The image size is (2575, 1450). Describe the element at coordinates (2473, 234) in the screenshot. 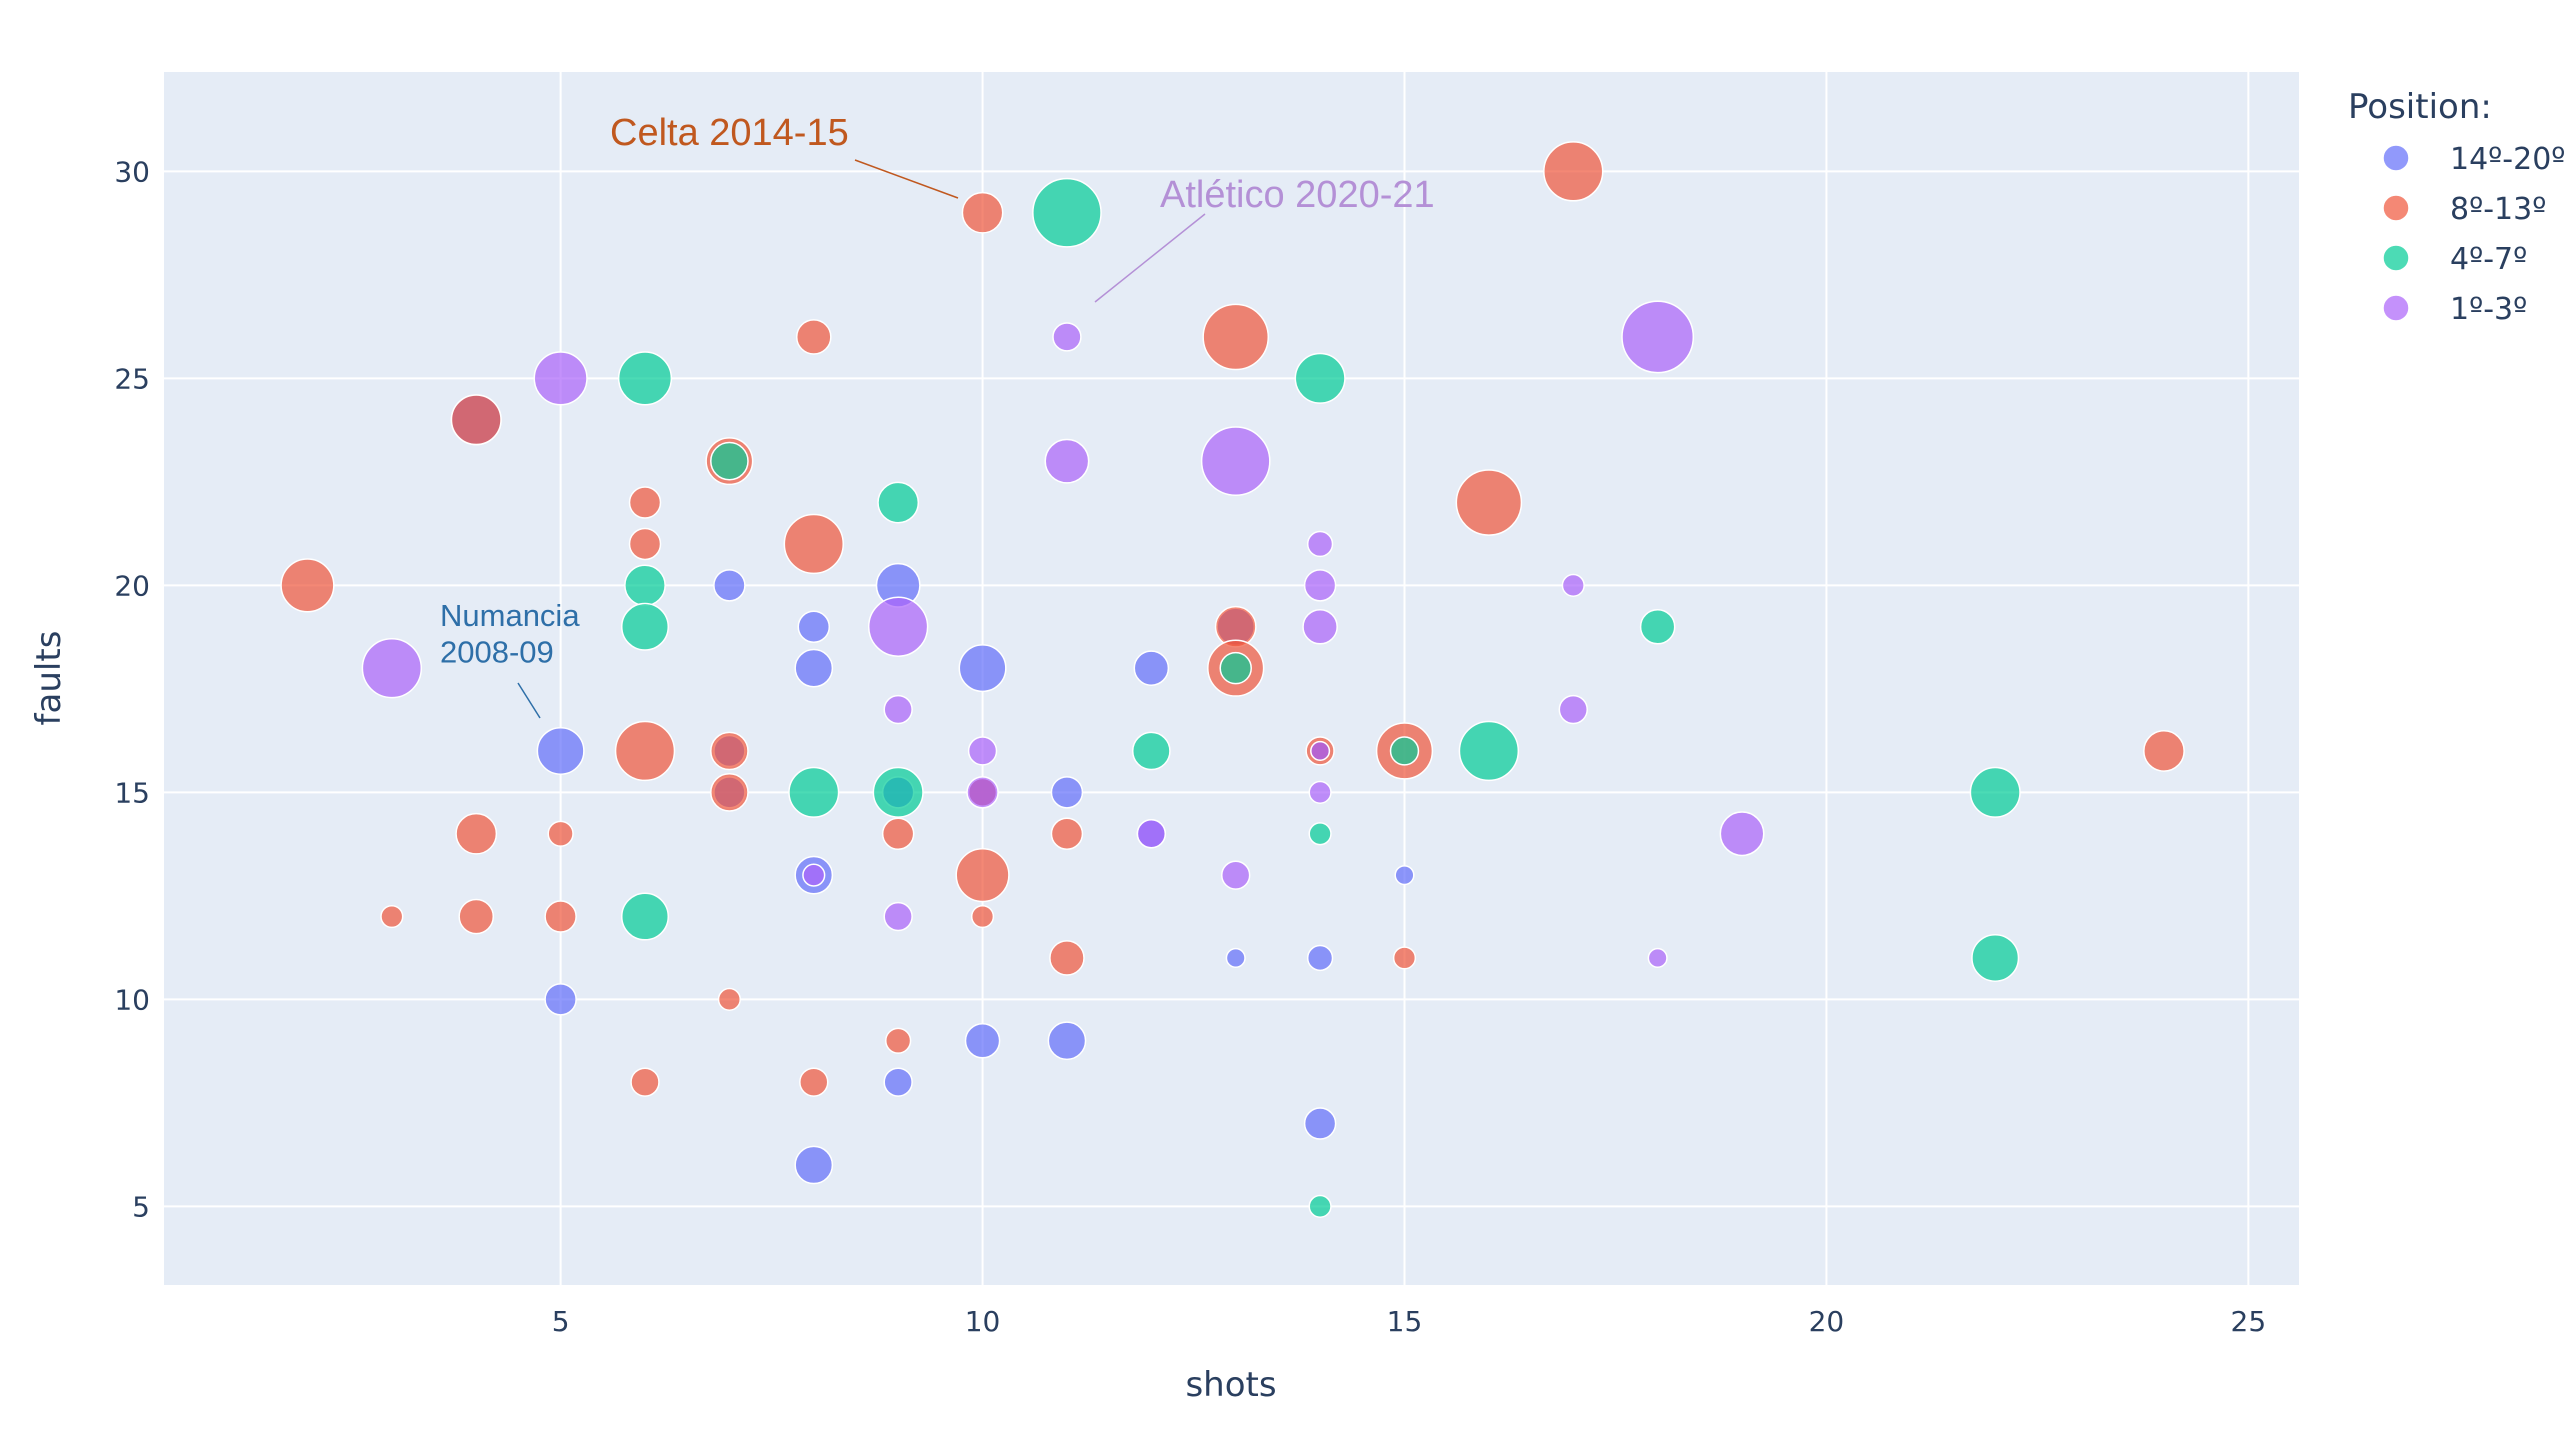

I see `legend-items: 14º-20º 8º-13º 4º-7º 1º-3º` at that location.